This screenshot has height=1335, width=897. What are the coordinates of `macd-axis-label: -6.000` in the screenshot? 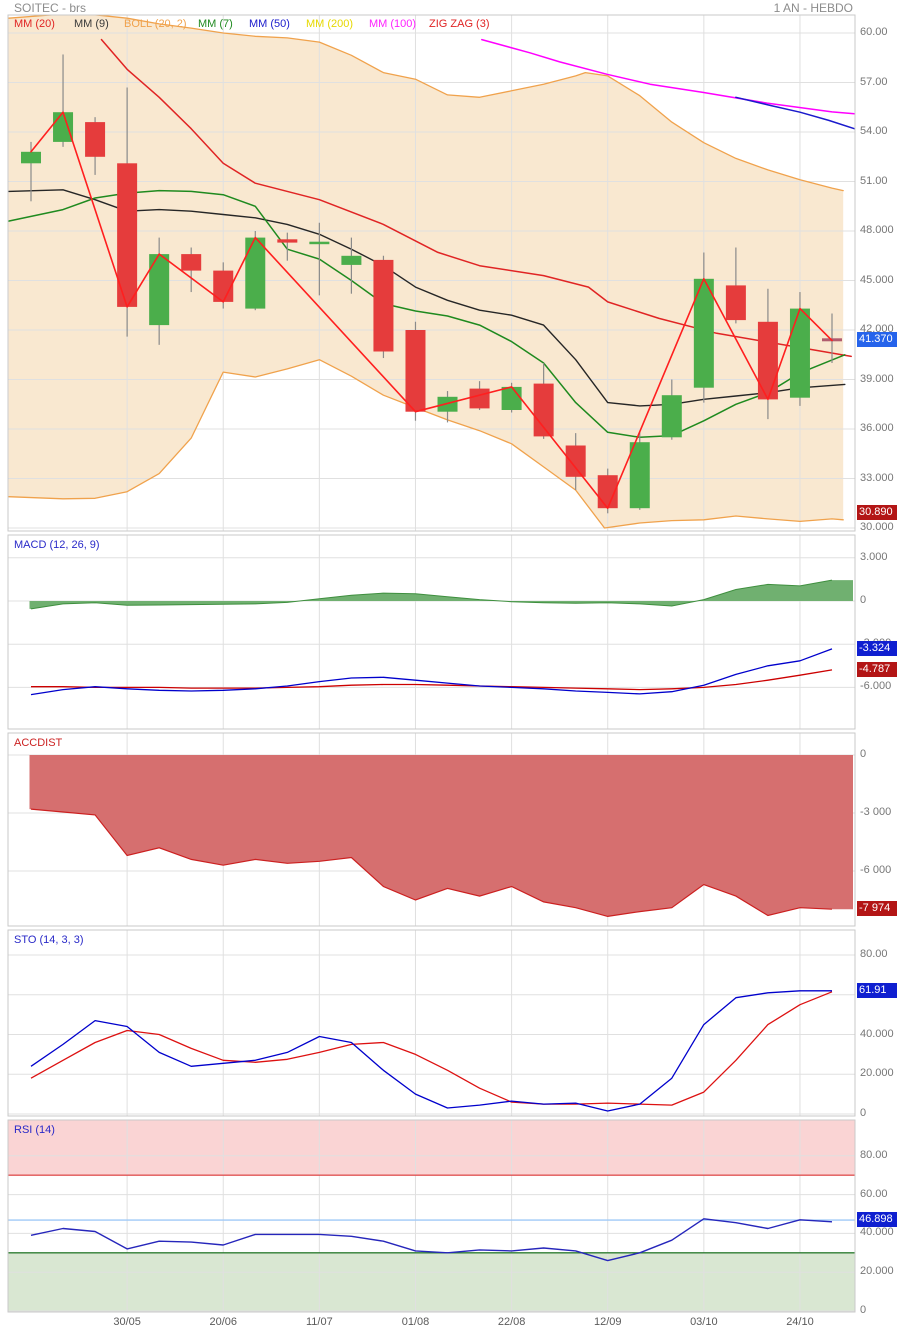 It's located at (876, 686).